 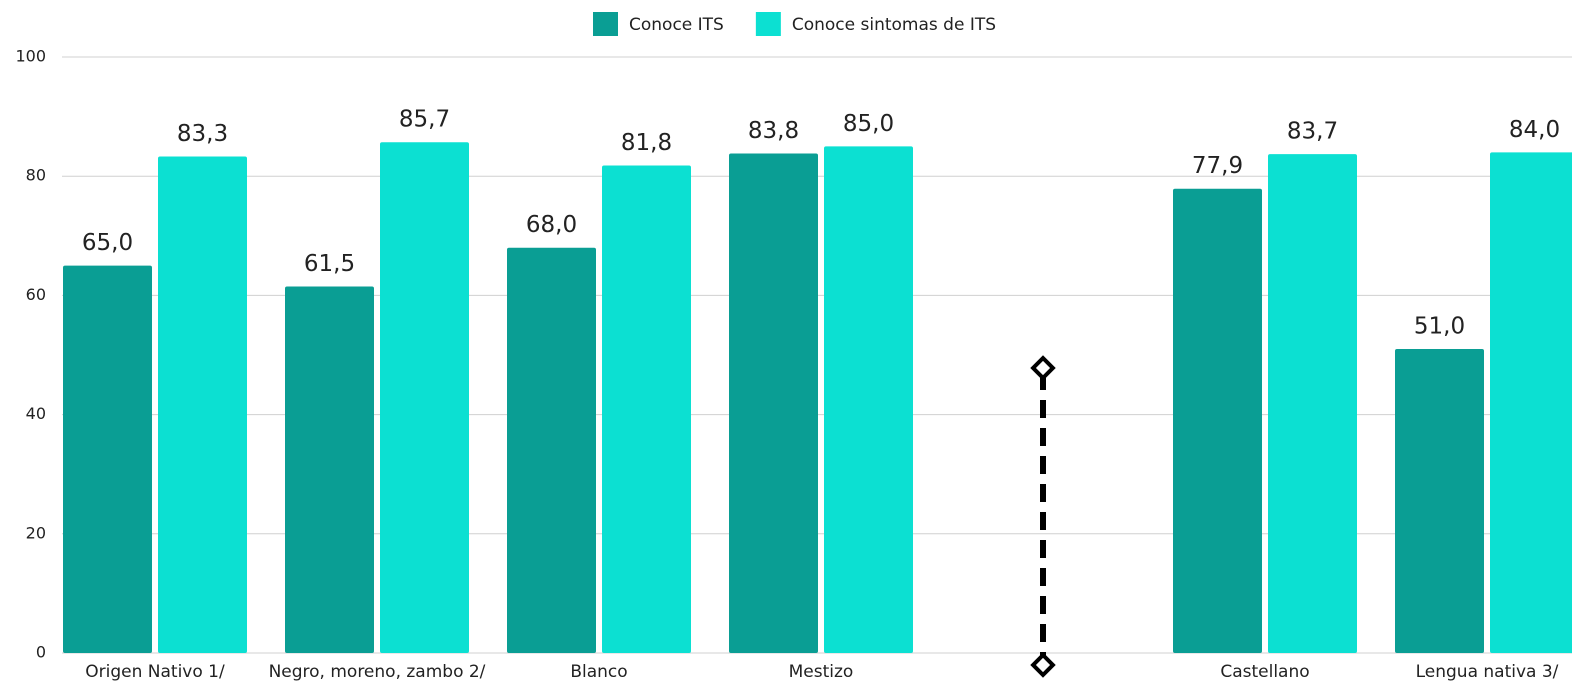 What do you see at coordinates (36, 294) in the screenshot?
I see `y-tick-label: 60` at bounding box center [36, 294].